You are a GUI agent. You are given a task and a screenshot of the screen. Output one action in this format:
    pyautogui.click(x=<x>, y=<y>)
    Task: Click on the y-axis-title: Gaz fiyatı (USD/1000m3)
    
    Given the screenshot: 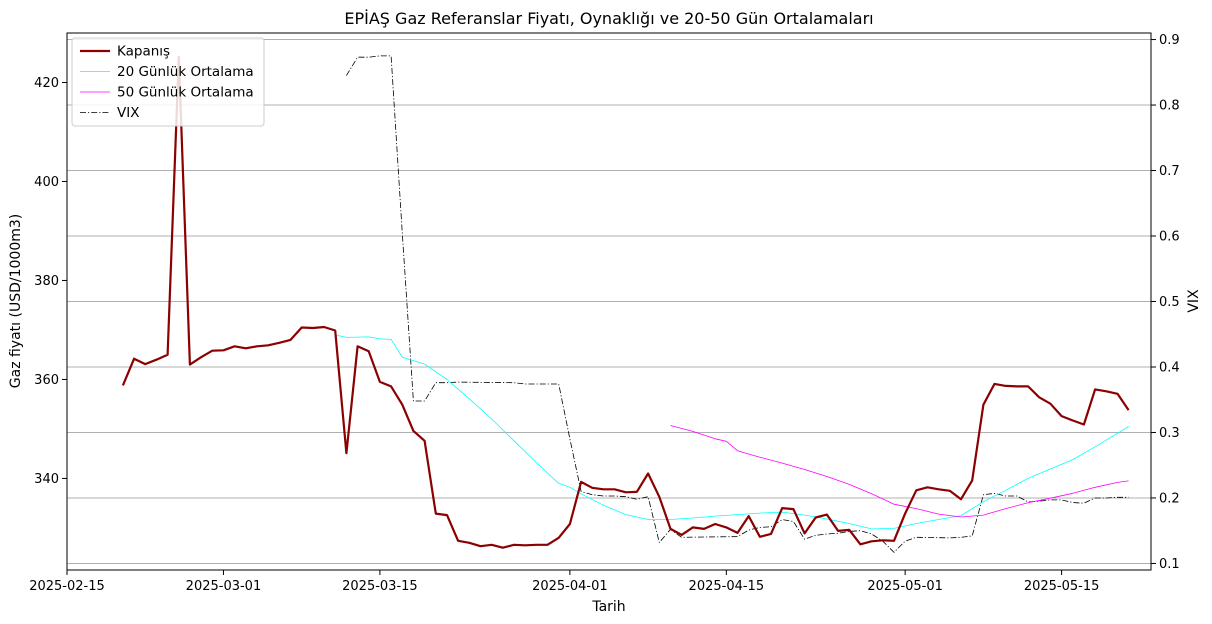 What is the action you would take?
    pyautogui.click(x=16, y=301)
    